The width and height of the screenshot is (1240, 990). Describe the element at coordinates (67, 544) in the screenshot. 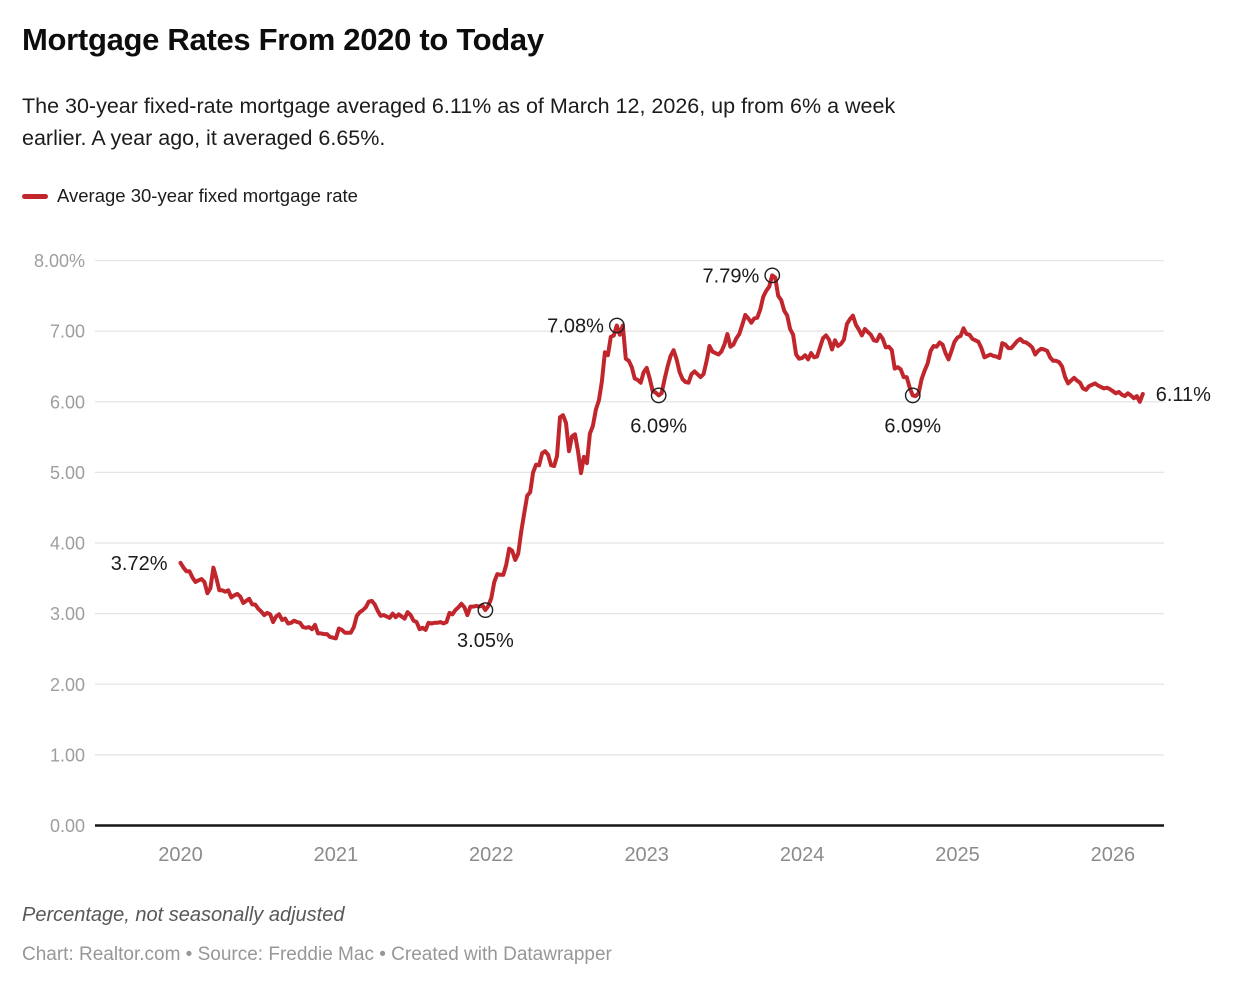

I see `y-tick-label: 4.00` at that location.